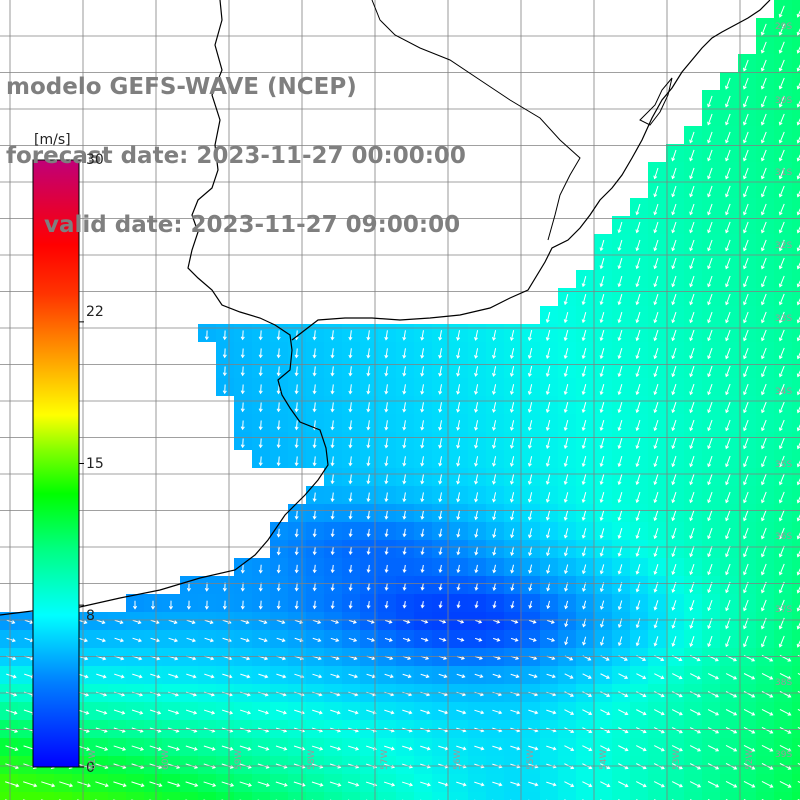 The width and height of the screenshot is (800, 800). I want to click on lat-label: 34S, so click(784, 392).